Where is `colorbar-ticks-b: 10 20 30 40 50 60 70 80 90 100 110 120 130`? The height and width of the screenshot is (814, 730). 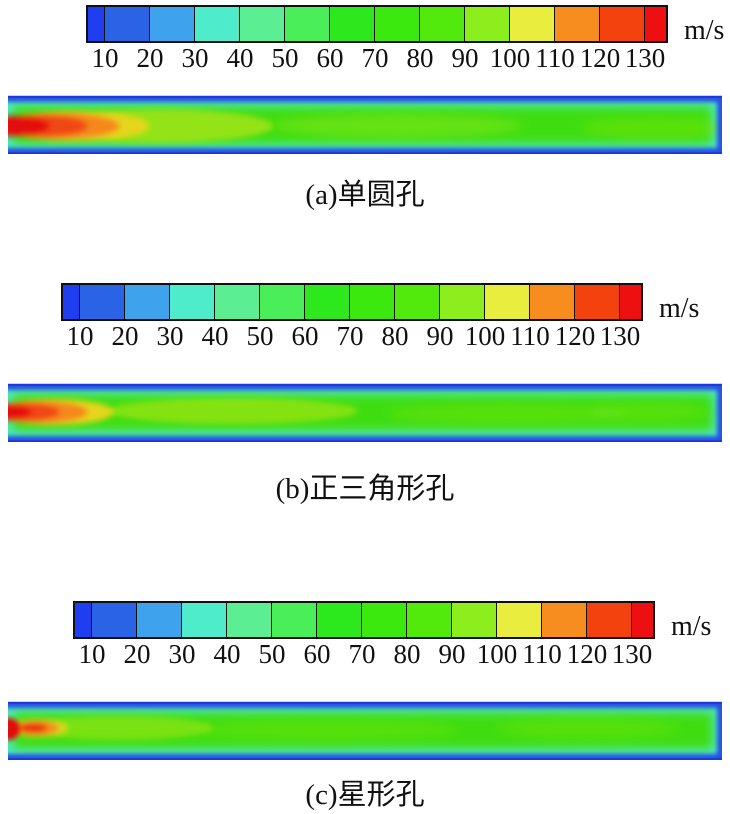 colorbar-ticks-b: 10 20 30 40 50 60 70 80 90 100 110 120 130 is located at coordinates (352, 336).